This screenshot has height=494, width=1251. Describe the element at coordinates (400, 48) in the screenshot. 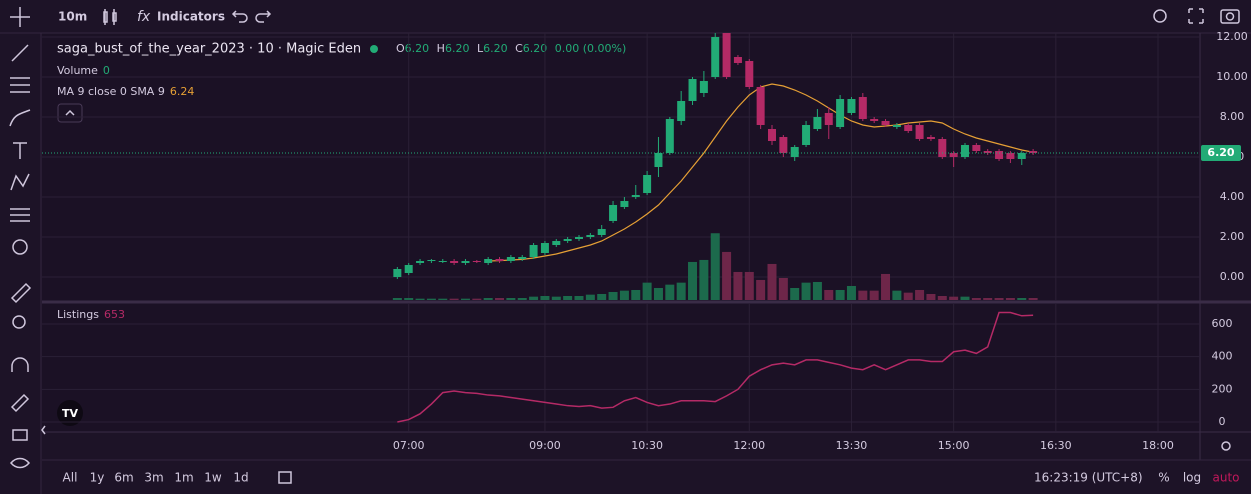

I see `ohlc-key: O` at that location.